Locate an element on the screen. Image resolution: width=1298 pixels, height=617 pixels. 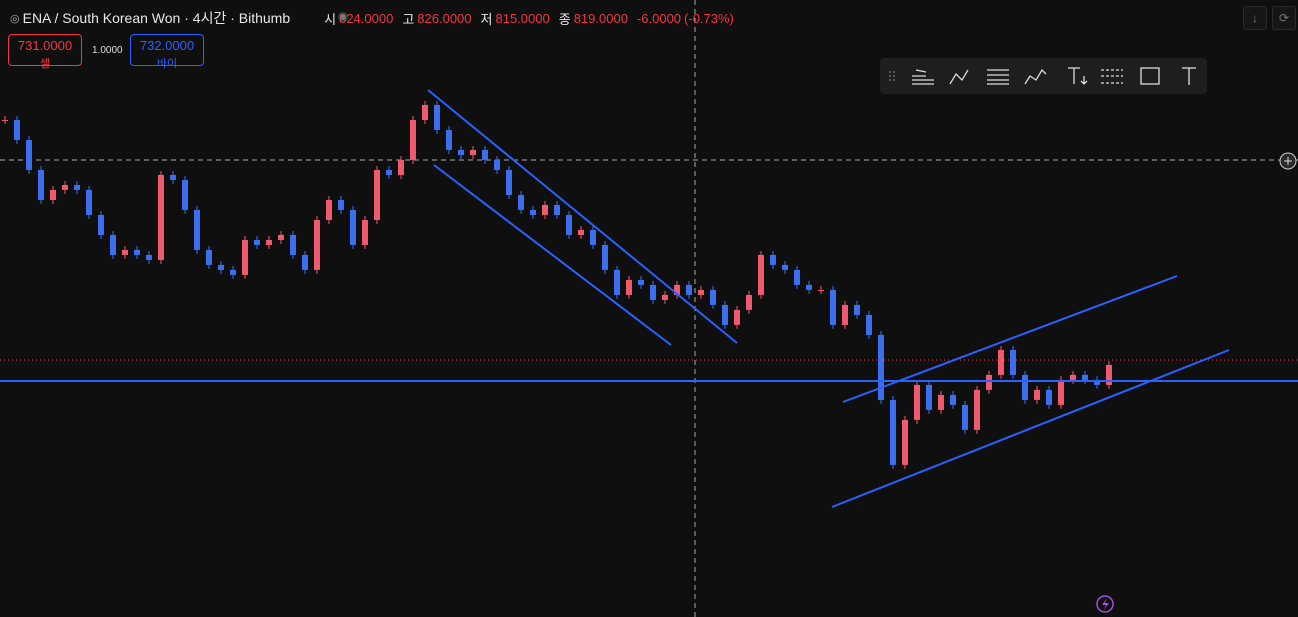
sell-price: 731.0000 is located at coordinates (45, 45).